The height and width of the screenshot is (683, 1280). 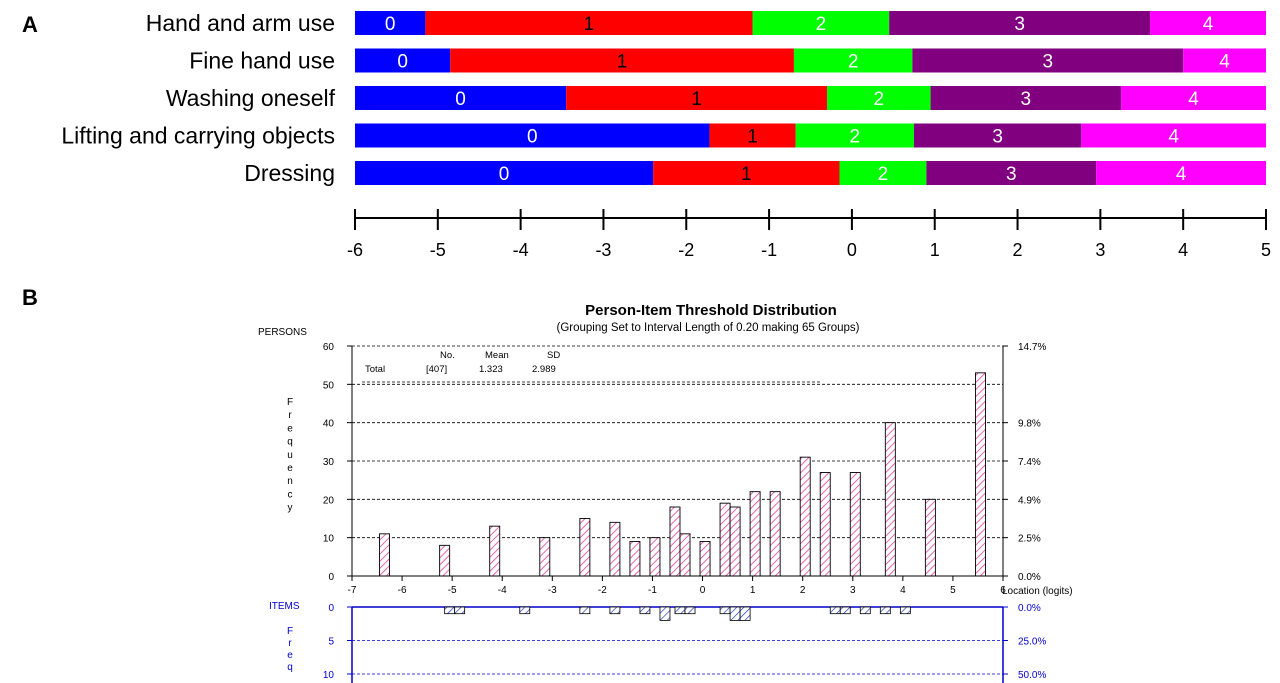 What do you see at coordinates (903, 590) in the screenshot?
I see `x-tick-label: 4` at bounding box center [903, 590].